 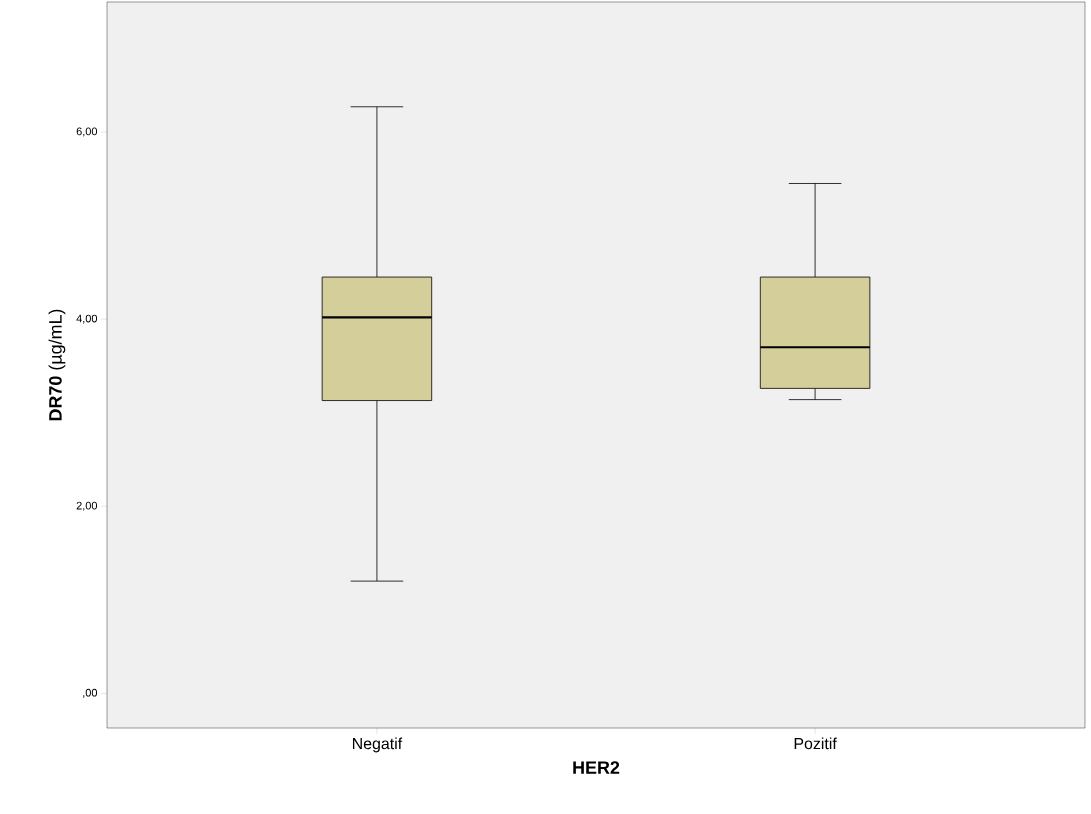 I want to click on y-tick-label: ,00, so click(x=90, y=693).